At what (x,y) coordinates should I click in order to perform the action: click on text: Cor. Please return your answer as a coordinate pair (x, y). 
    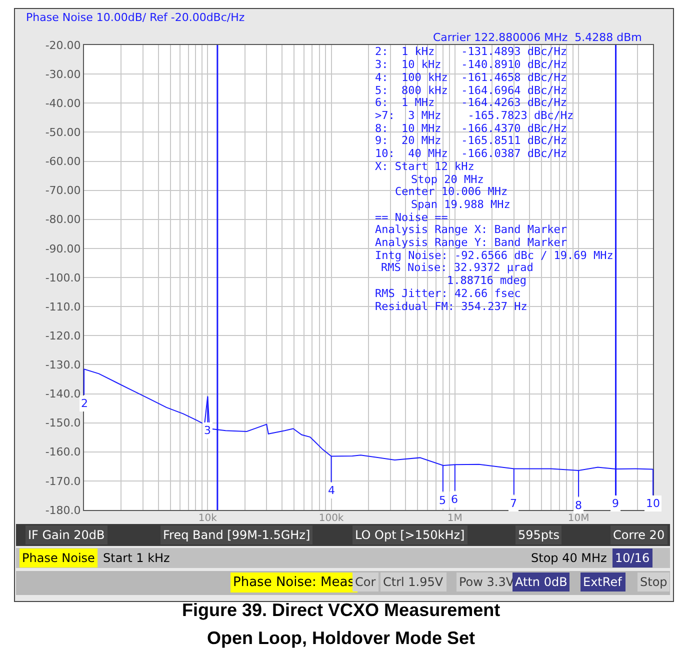
    Looking at the image, I should click on (365, 582).